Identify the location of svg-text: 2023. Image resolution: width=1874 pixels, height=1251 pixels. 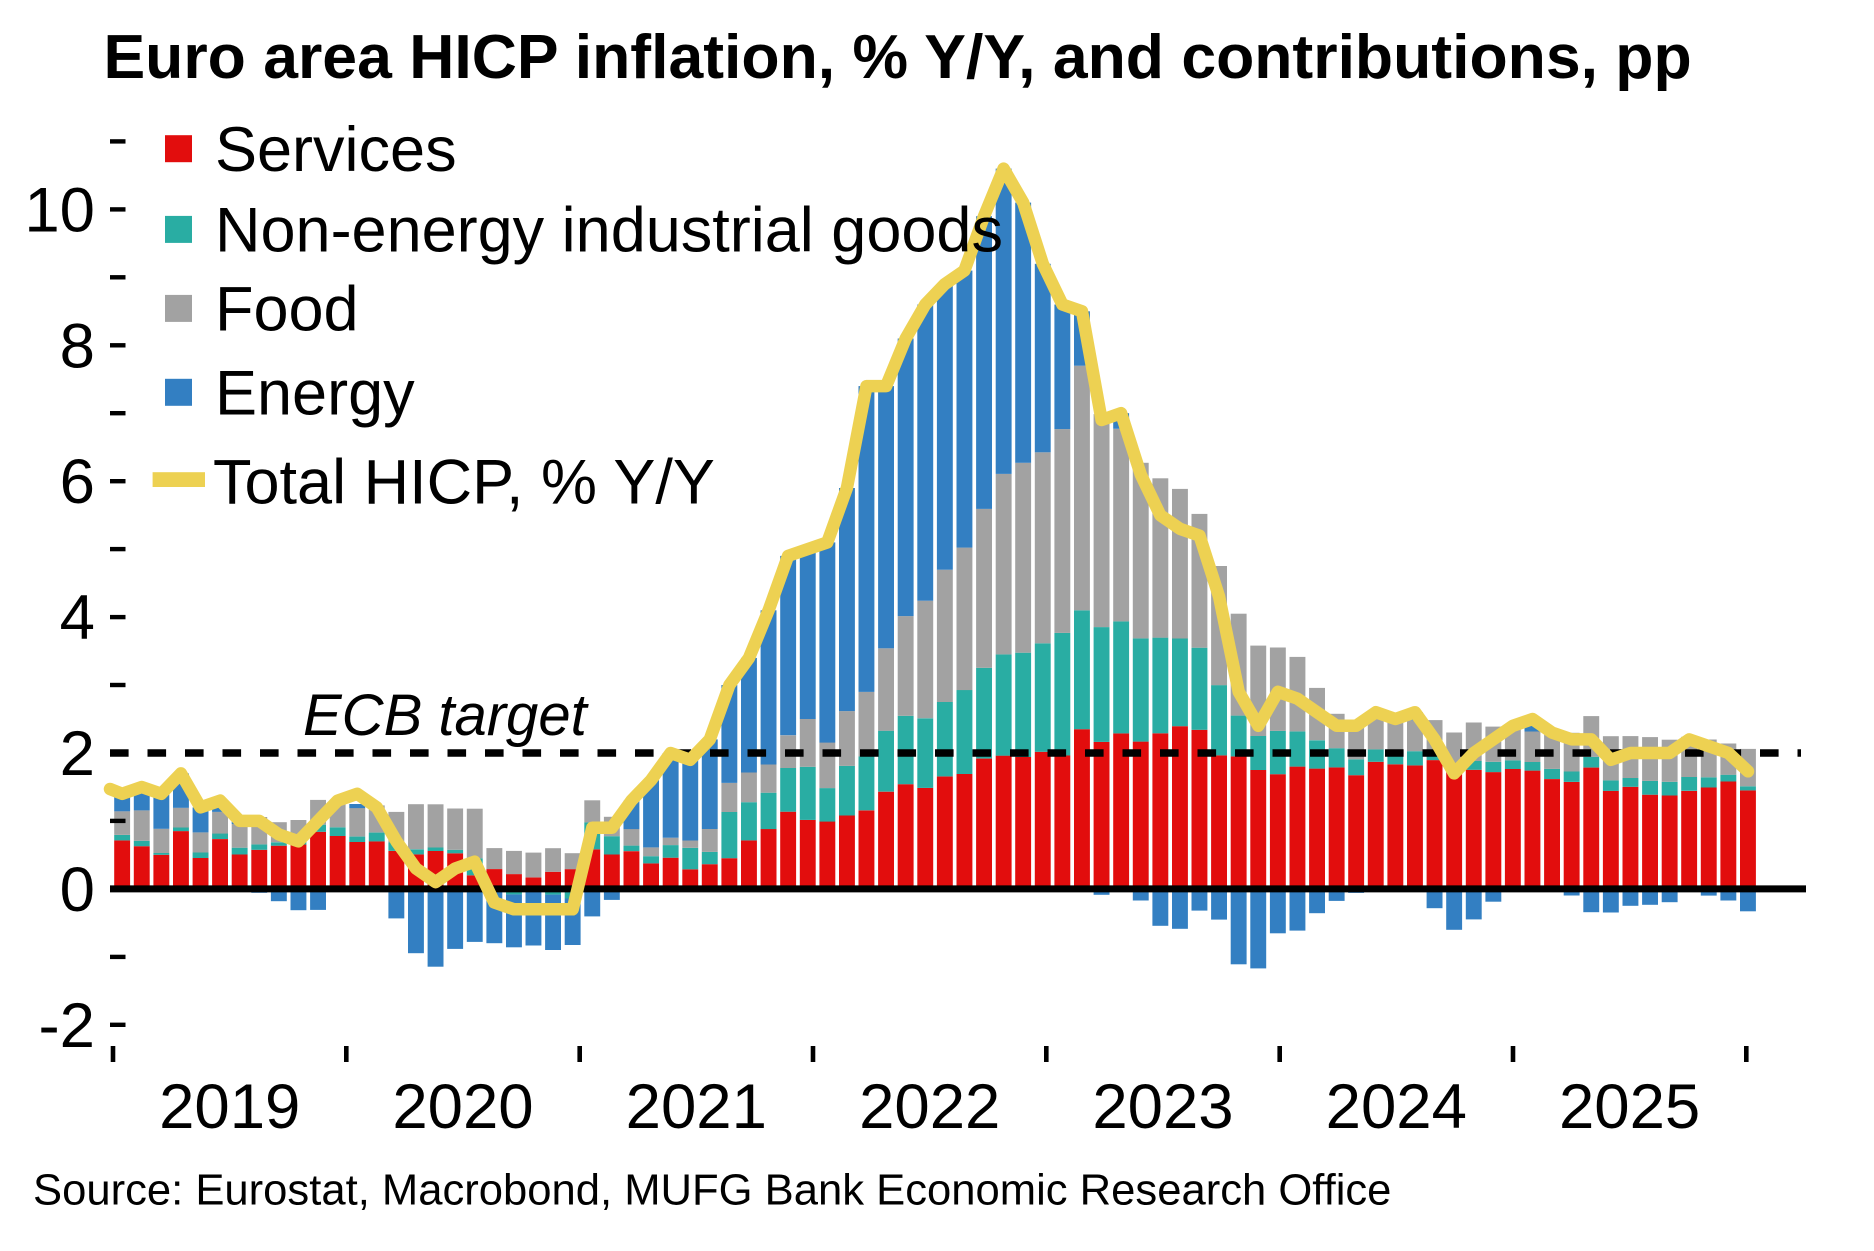
(1162, 1107).